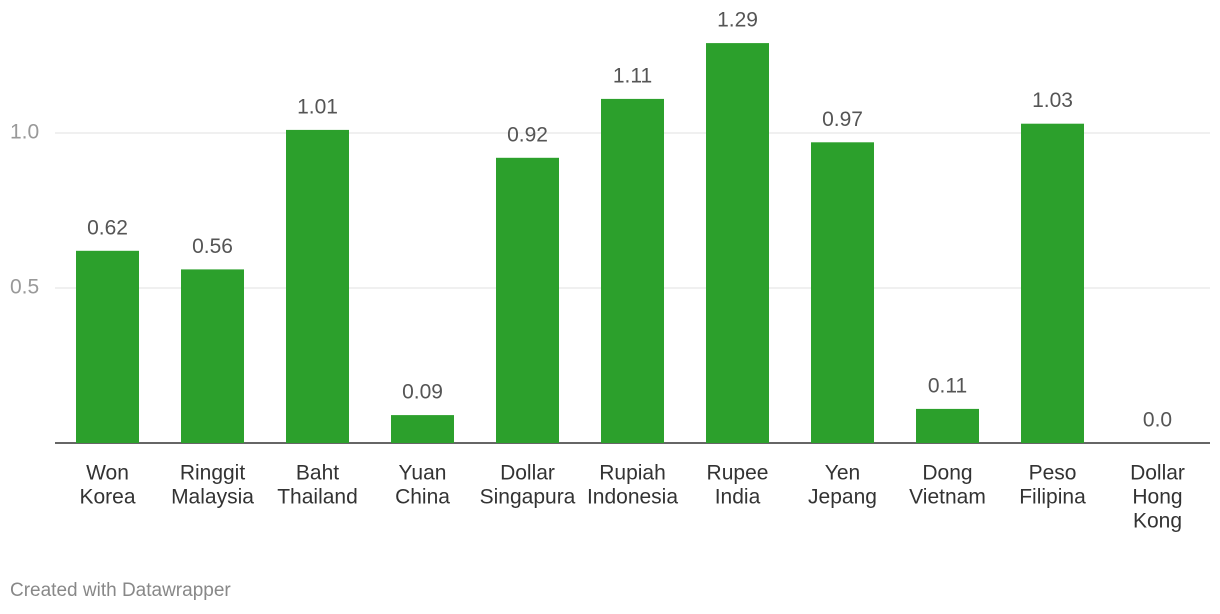 The image size is (1220, 614). What do you see at coordinates (842, 119) in the screenshot?
I see `value-label: 0.97` at bounding box center [842, 119].